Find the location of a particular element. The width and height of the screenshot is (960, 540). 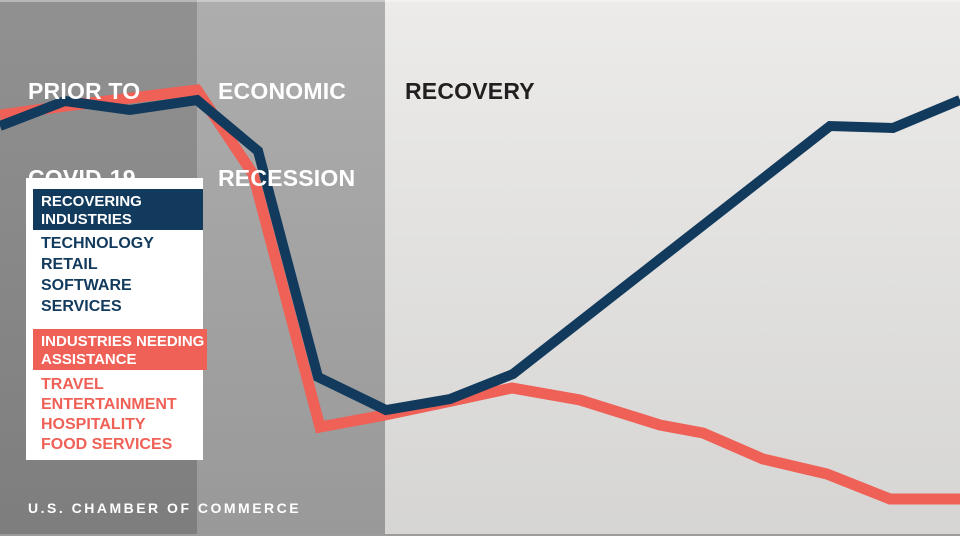

phase-title-recovery: RECOVERY is located at coordinates (470, 91).